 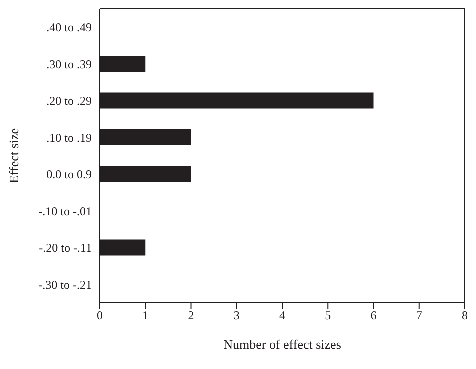 I want to click on y-tick-label: -.30 to -.21, so click(x=65, y=285).